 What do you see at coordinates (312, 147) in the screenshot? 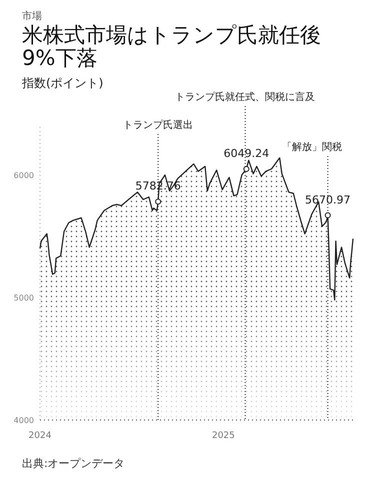
I see `ref-line-label: 「解放」関税` at bounding box center [312, 147].